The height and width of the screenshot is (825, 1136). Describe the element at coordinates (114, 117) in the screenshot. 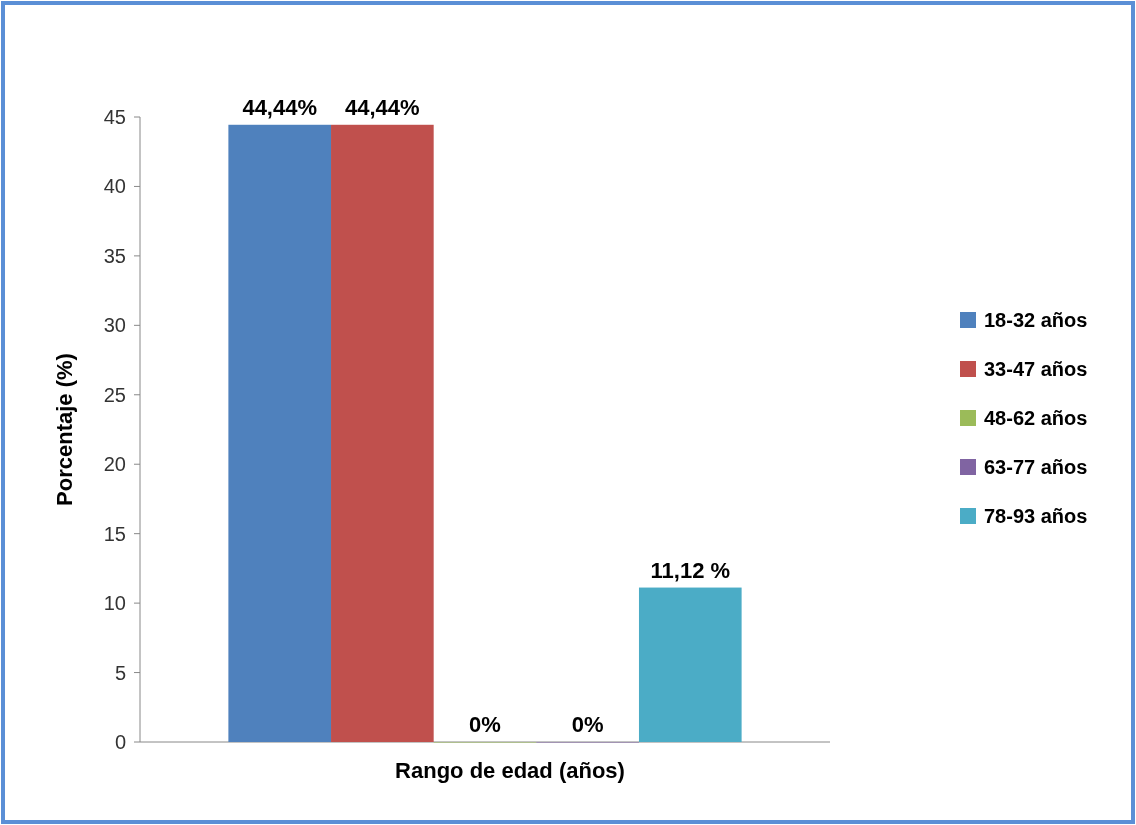

I see `y-tick-label: 45` at that location.